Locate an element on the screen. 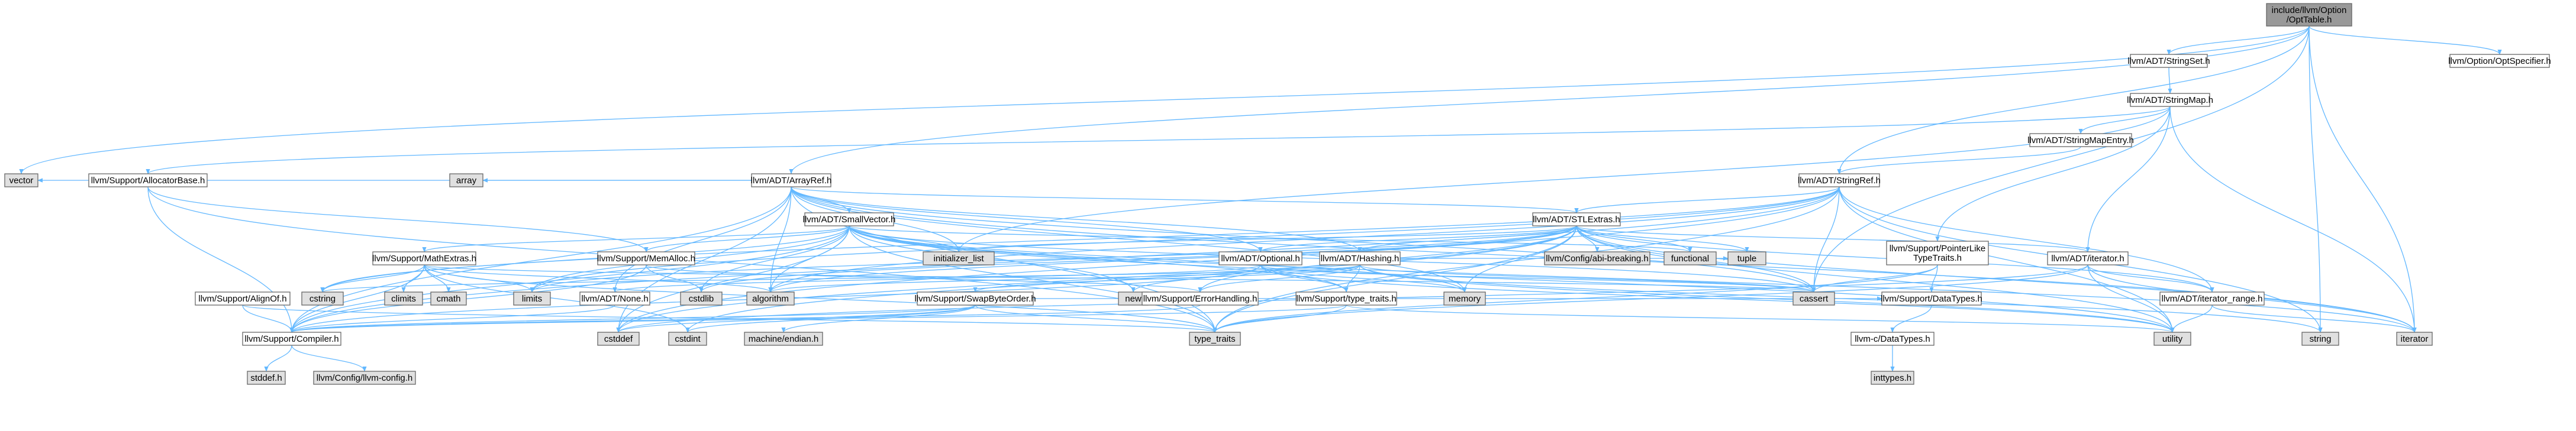 Image resolution: width=2576 pixels, height=431 pixels. edge-swapbyteorder-to-machineendian is located at coordinates (878, 318).